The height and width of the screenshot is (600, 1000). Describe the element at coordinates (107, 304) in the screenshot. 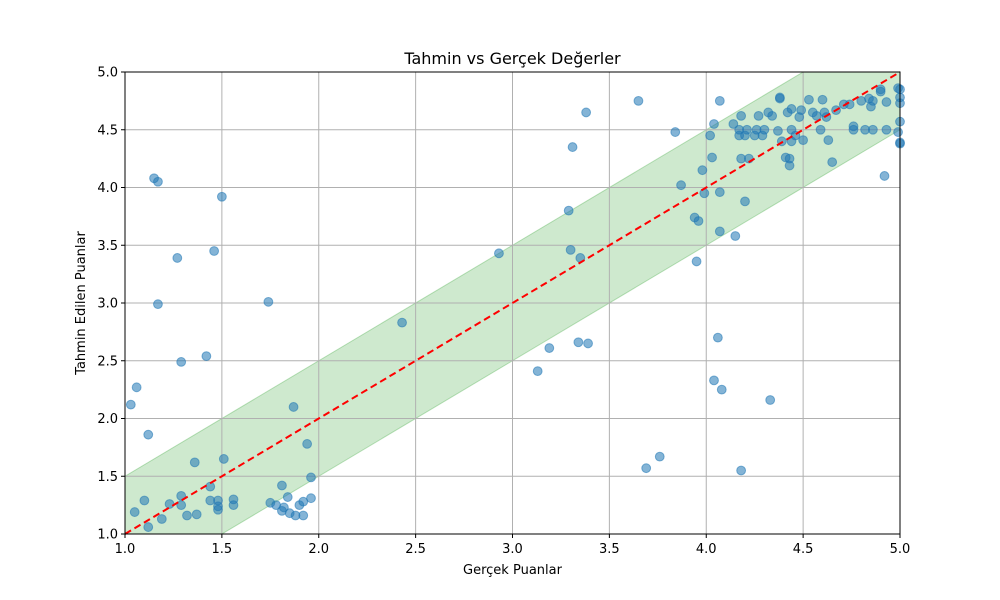

I see `y-tick-label: 3.0` at that location.